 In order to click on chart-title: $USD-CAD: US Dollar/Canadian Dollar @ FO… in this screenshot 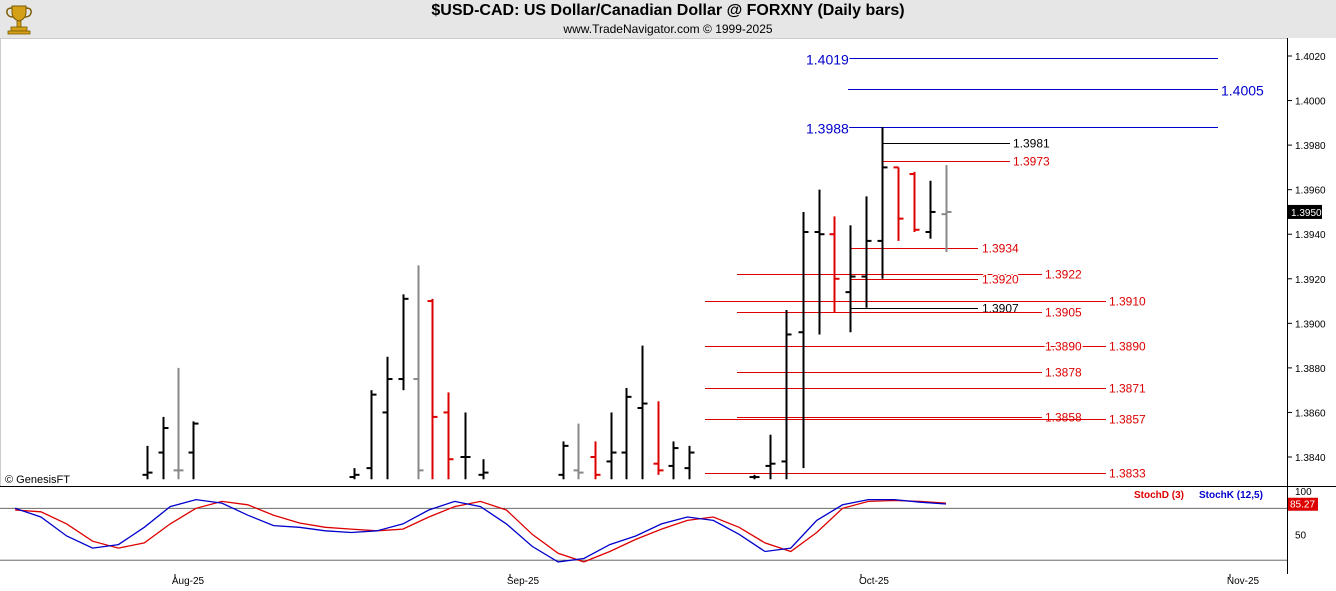, I will do `click(668, 10)`.